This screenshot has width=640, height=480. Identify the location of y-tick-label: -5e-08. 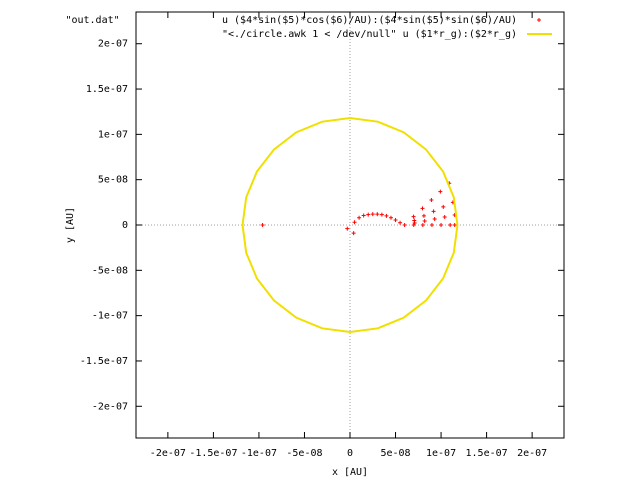
(110, 270).